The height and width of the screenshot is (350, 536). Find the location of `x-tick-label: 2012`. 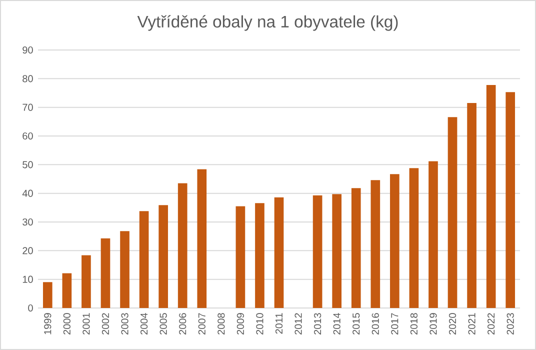

x-tick-label: 2012 is located at coordinates (298, 323).